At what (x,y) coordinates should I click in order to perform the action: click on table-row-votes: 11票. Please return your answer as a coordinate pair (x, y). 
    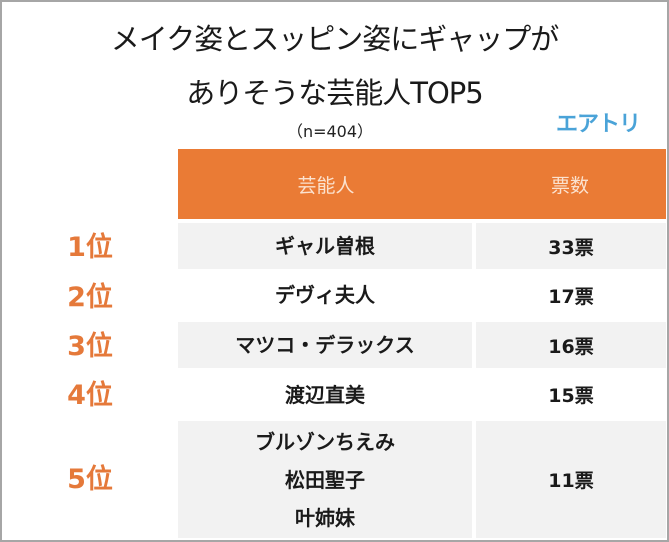
    Looking at the image, I should click on (571, 479).